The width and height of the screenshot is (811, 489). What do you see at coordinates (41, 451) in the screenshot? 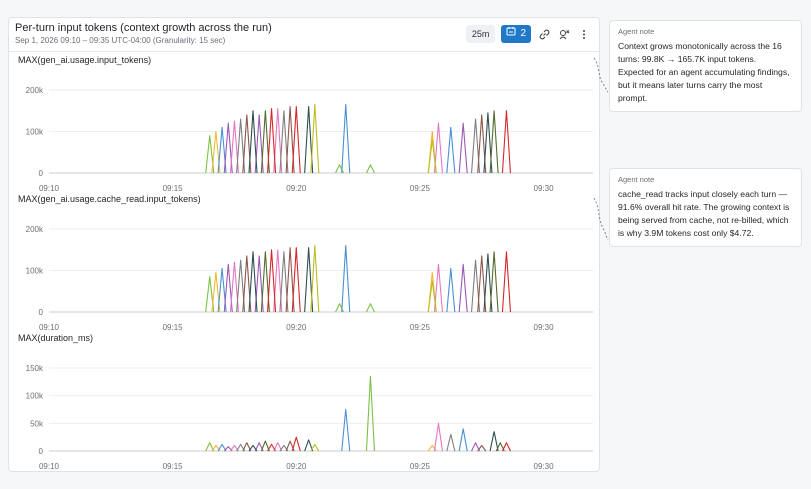
I see `y-tick-label: 0` at bounding box center [41, 451].